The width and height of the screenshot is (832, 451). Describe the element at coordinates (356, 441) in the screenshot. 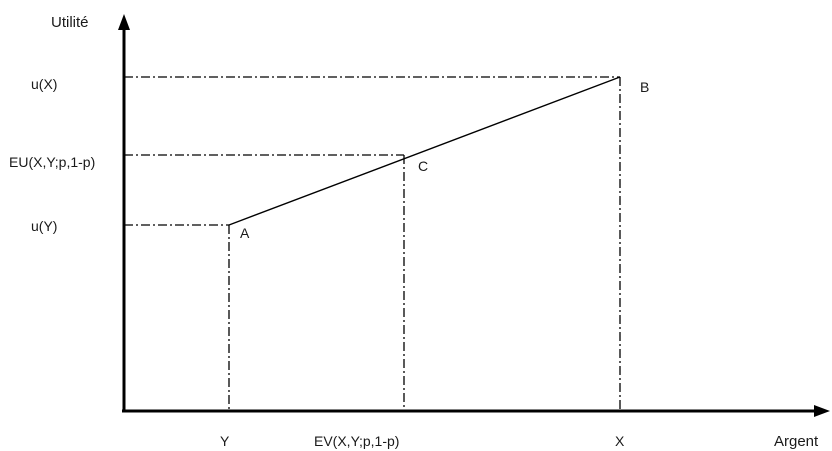

I see `x-label-ev: EV(X,Y;p,1-p)` at that location.